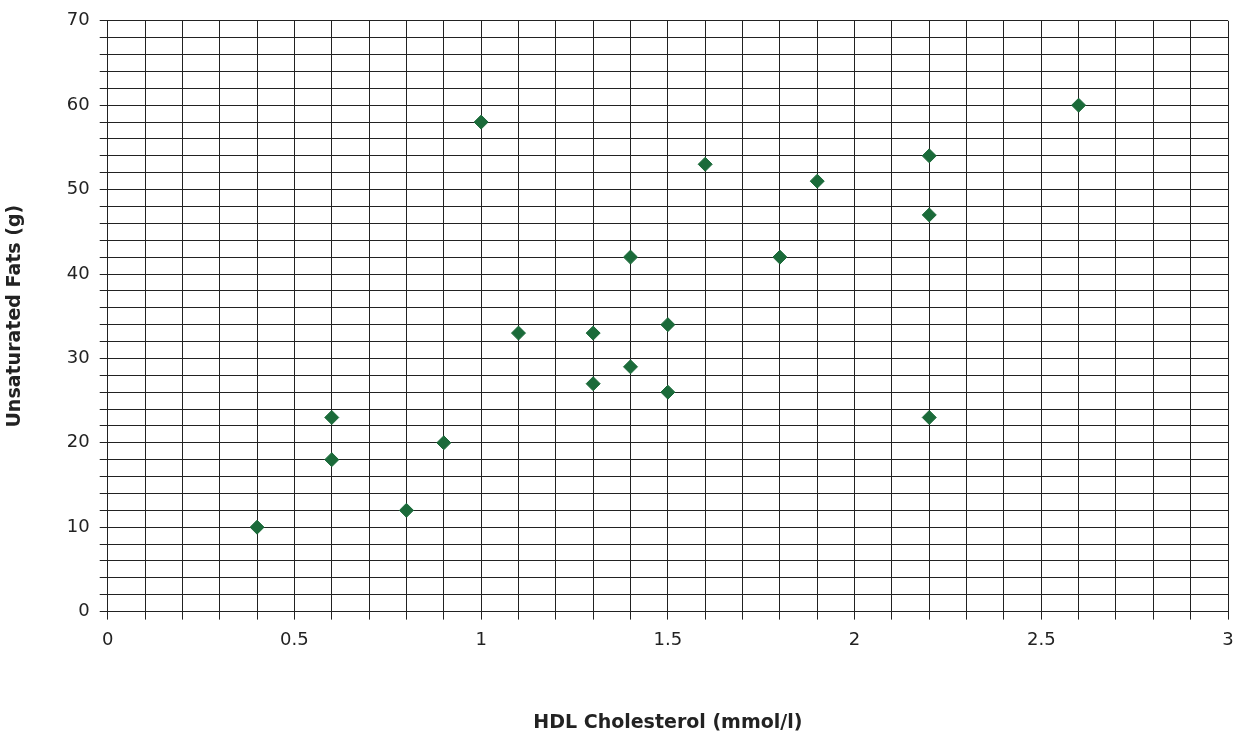  I want to click on y-tick-label: 50, so click(78, 188).